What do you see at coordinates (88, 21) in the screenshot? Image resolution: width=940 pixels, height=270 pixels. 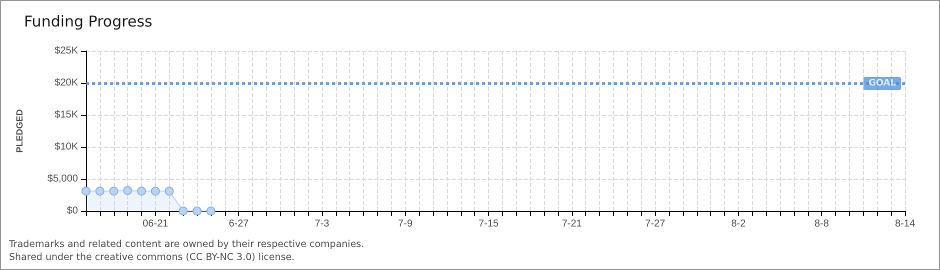 I see `chart-title: Funding Progress` at bounding box center [88, 21].